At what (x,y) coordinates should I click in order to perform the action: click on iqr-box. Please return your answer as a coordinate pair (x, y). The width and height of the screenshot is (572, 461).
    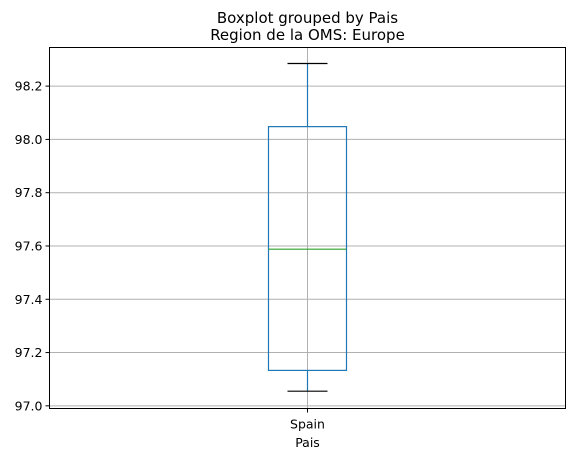
    Looking at the image, I should click on (307, 249).